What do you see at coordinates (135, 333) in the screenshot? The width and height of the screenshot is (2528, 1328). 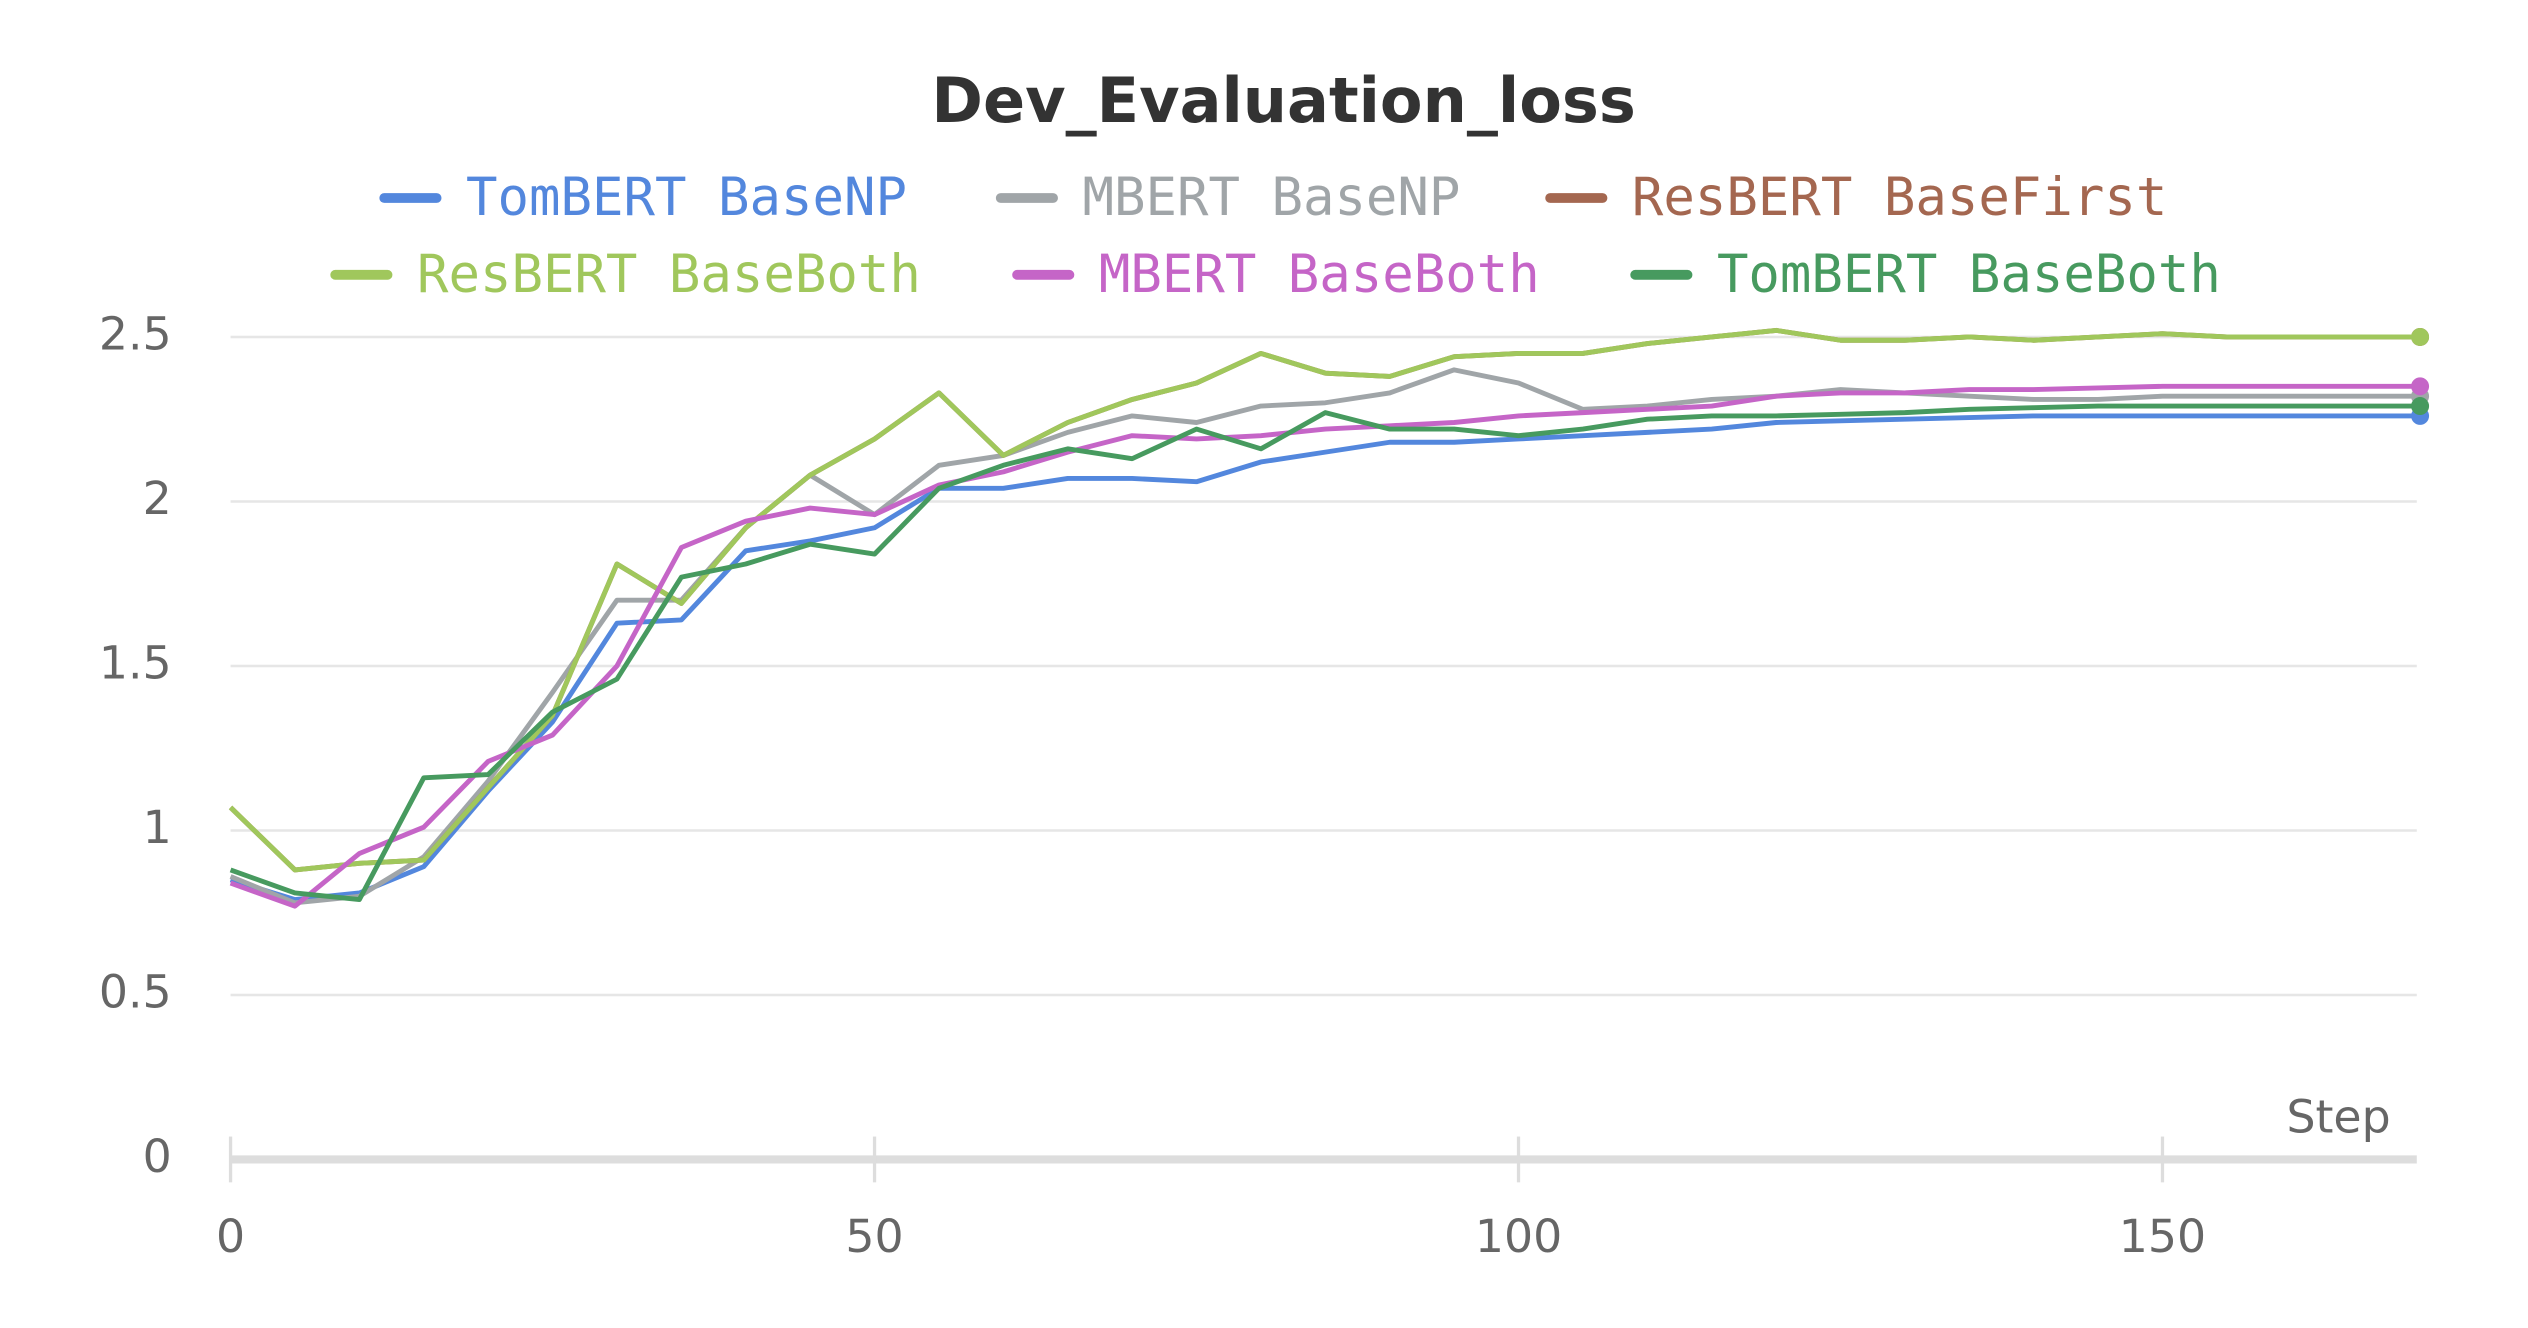 I see `y-tick-label: 2.5` at bounding box center [135, 333].